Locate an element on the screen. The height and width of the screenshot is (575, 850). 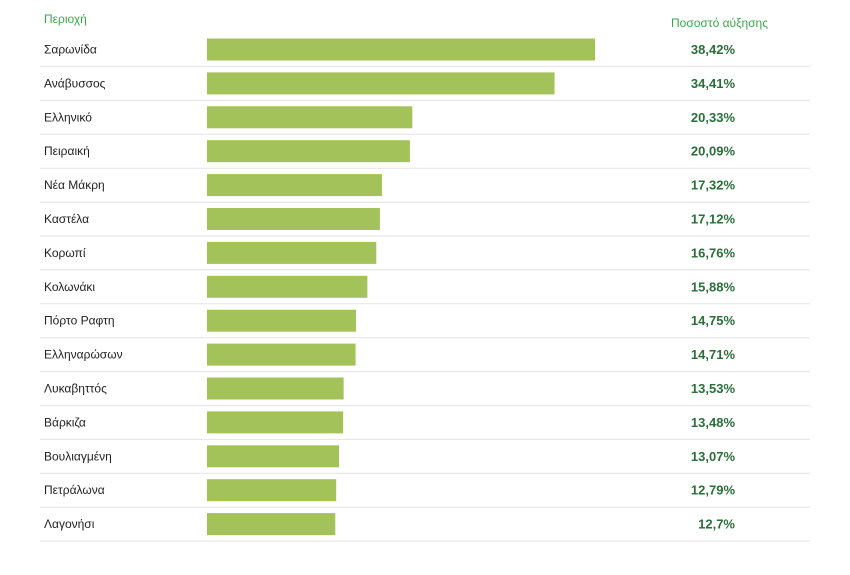
value-label: 17,32% is located at coordinates (713, 185).